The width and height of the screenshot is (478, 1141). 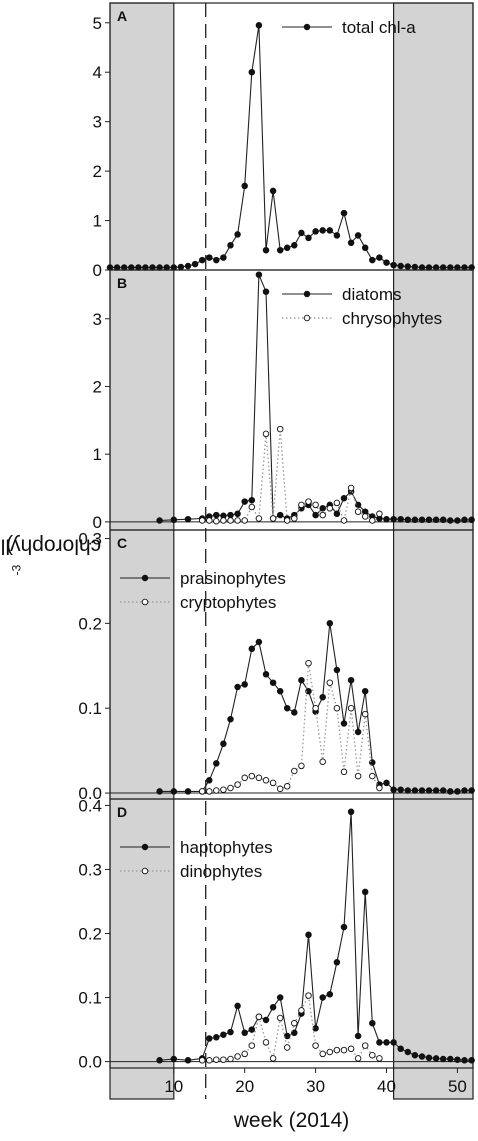 What do you see at coordinates (386, 1086) in the screenshot?
I see `x-tick-label: 40` at bounding box center [386, 1086].